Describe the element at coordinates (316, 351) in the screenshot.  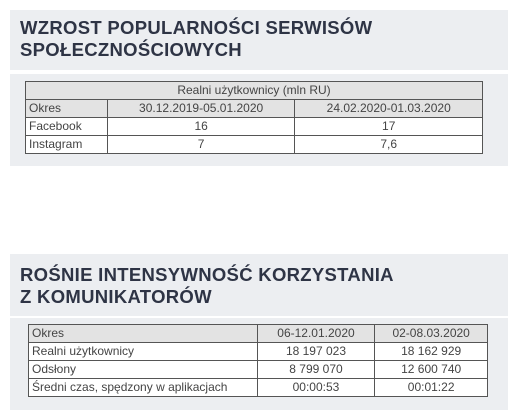
I see `cell: 18 197 023` at that location.